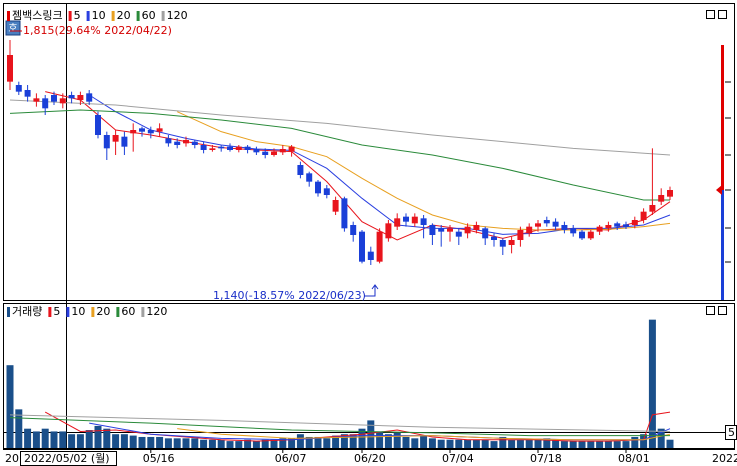  Describe the element at coordinates (12, 458) in the screenshot. I see `x-year-left: 20` at that location.